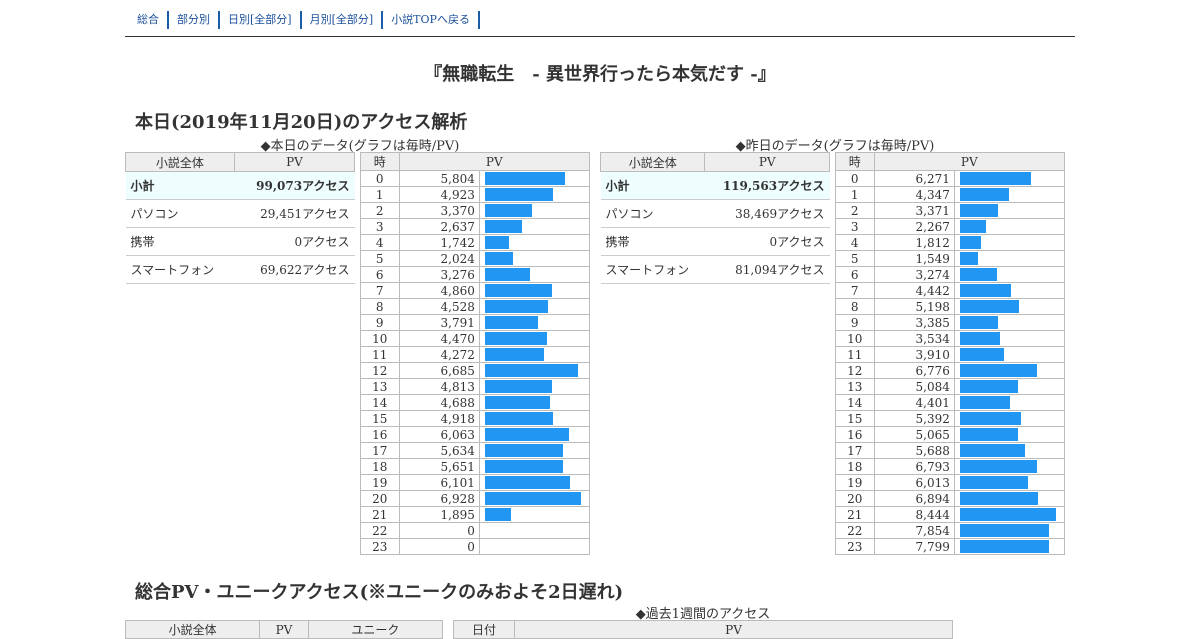 The width and height of the screenshot is (1200, 639). I want to click on hourly-row: 15 5,392, so click(950, 418).